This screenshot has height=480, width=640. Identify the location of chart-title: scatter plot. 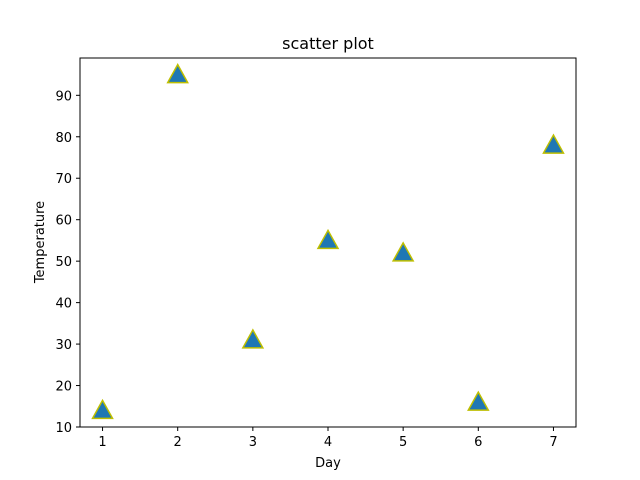
(328, 43).